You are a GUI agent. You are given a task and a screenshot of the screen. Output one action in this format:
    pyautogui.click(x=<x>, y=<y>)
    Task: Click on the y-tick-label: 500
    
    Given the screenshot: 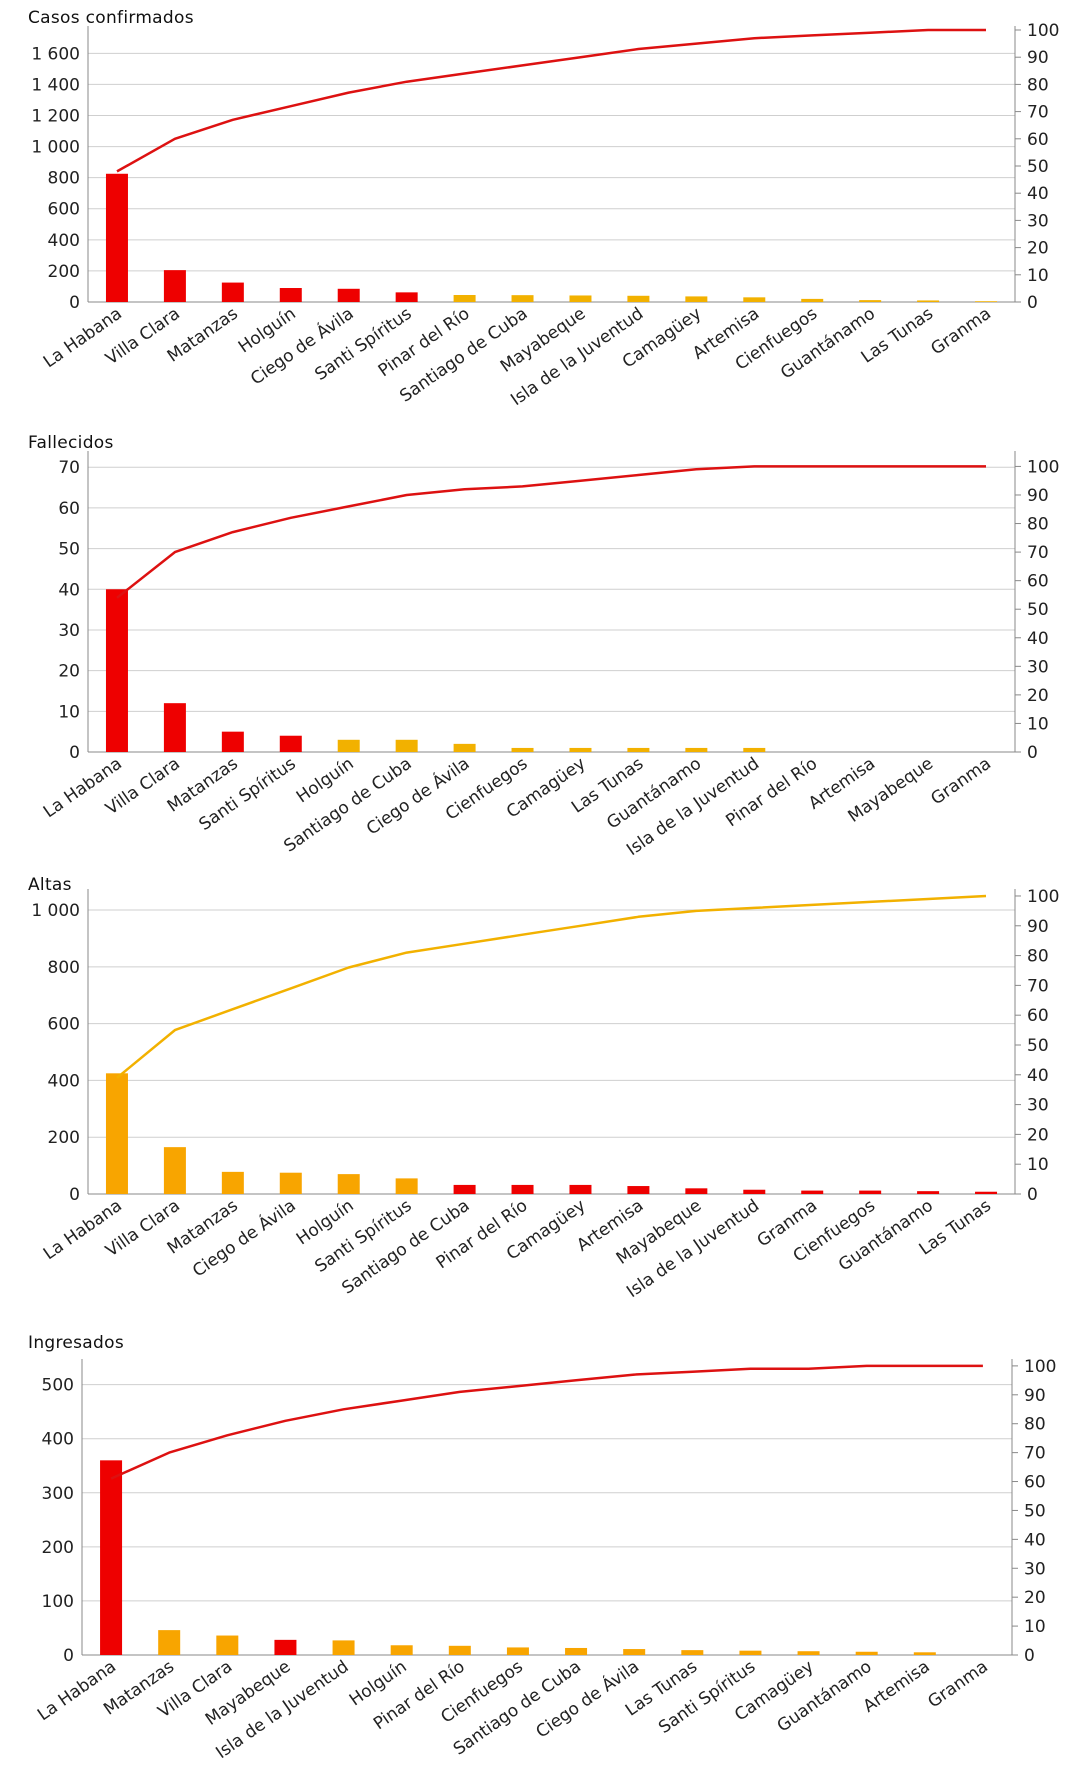 What is the action you would take?
    pyautogui.click(x=58, y=1386)
    